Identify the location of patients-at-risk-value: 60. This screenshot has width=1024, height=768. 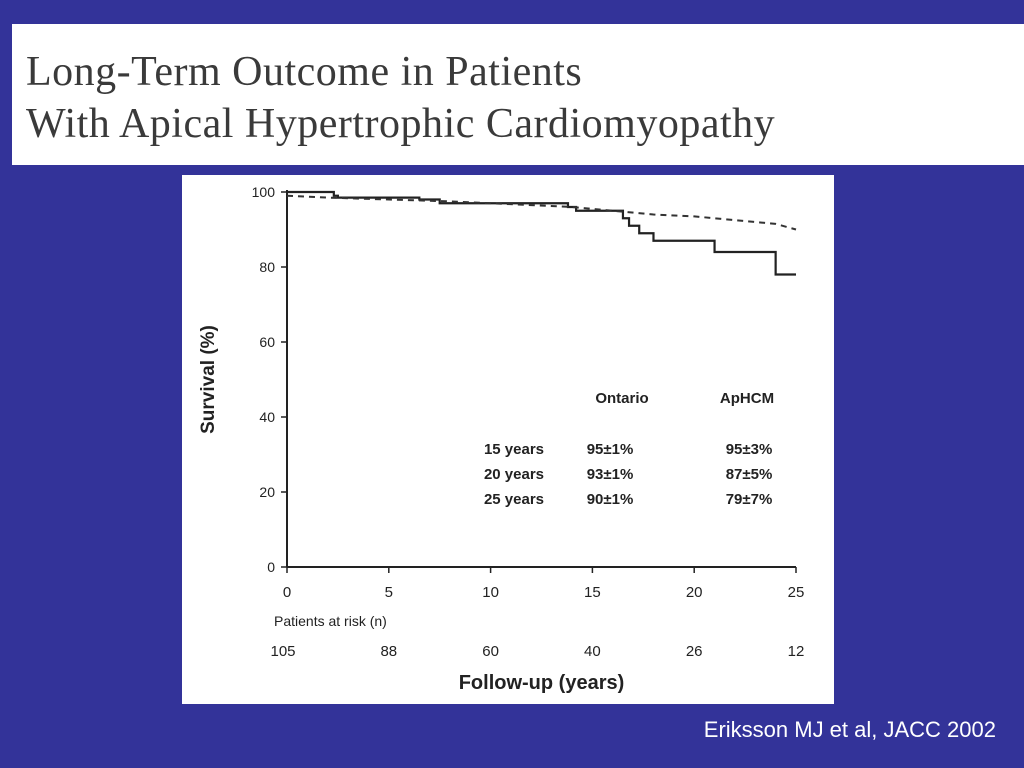
(490, 651).